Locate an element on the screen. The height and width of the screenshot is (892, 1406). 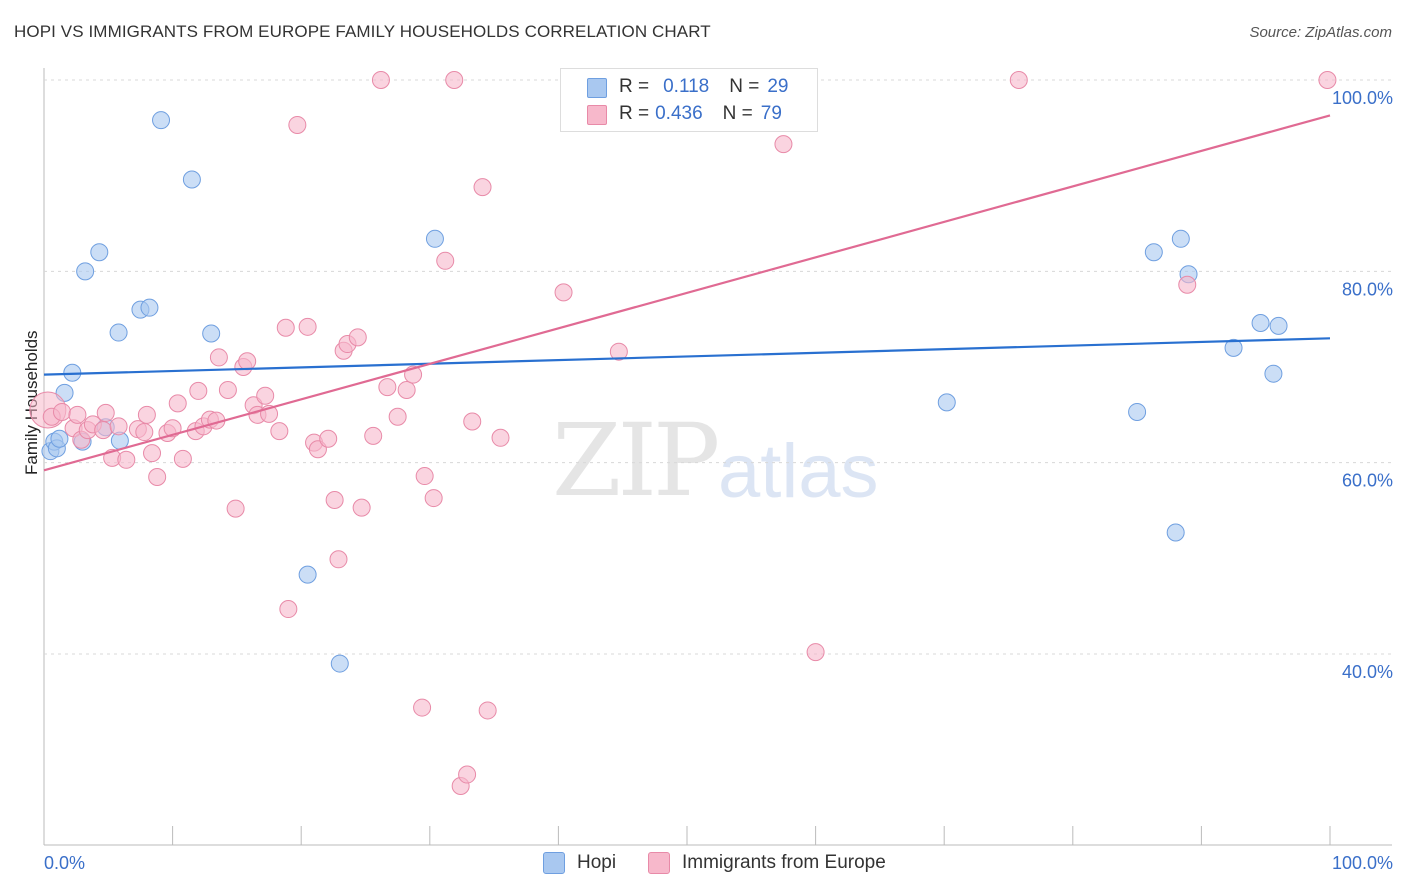
europe-legend-icon is located at coordinates (659, 863).